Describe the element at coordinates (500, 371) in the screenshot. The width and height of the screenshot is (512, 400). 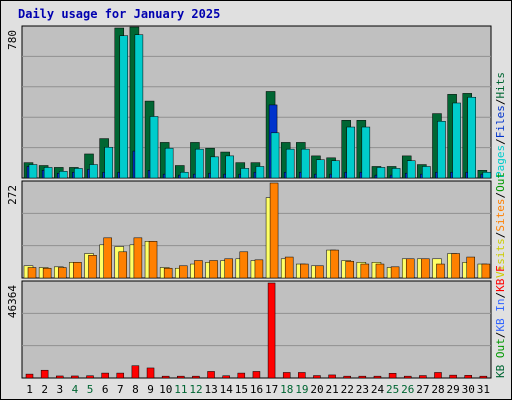
I see `legend-bottom-entry: KB` at that location.